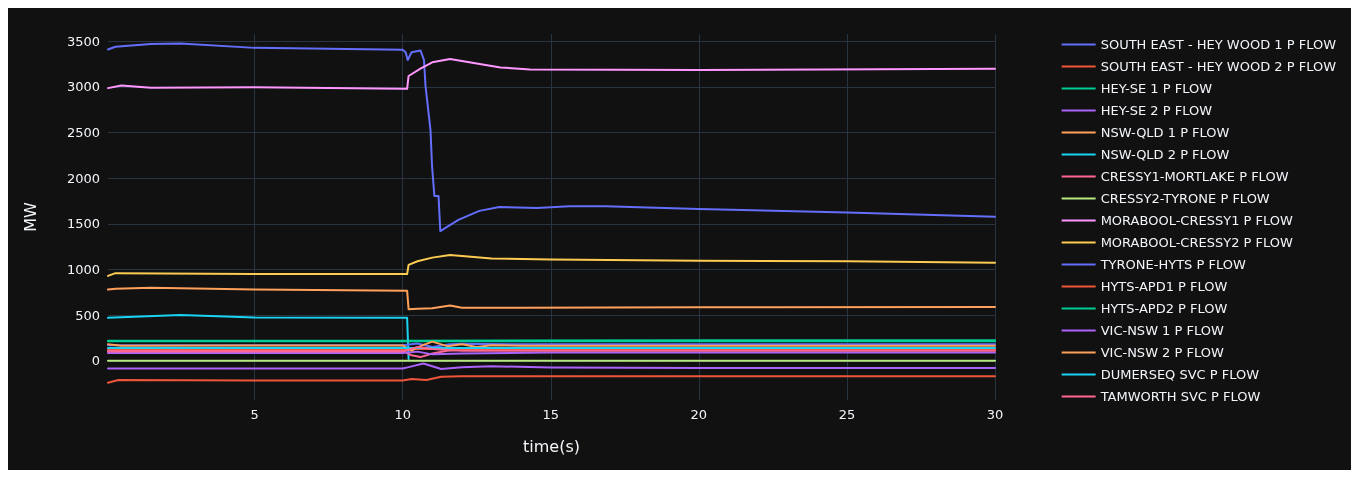 The height and width of the screenshot is (478, 1359). I want to click on legend-label: SOUTH EAST - HEY WOOD 1 P FLOW, so click(1218, 44).